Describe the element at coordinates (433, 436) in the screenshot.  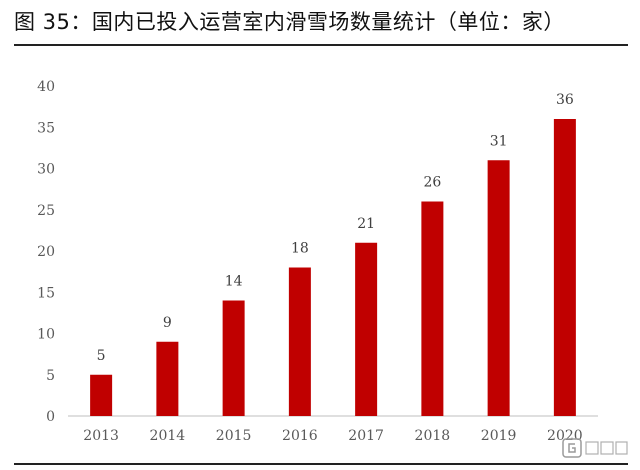
I see `x-tick-label: 2018` at that location.